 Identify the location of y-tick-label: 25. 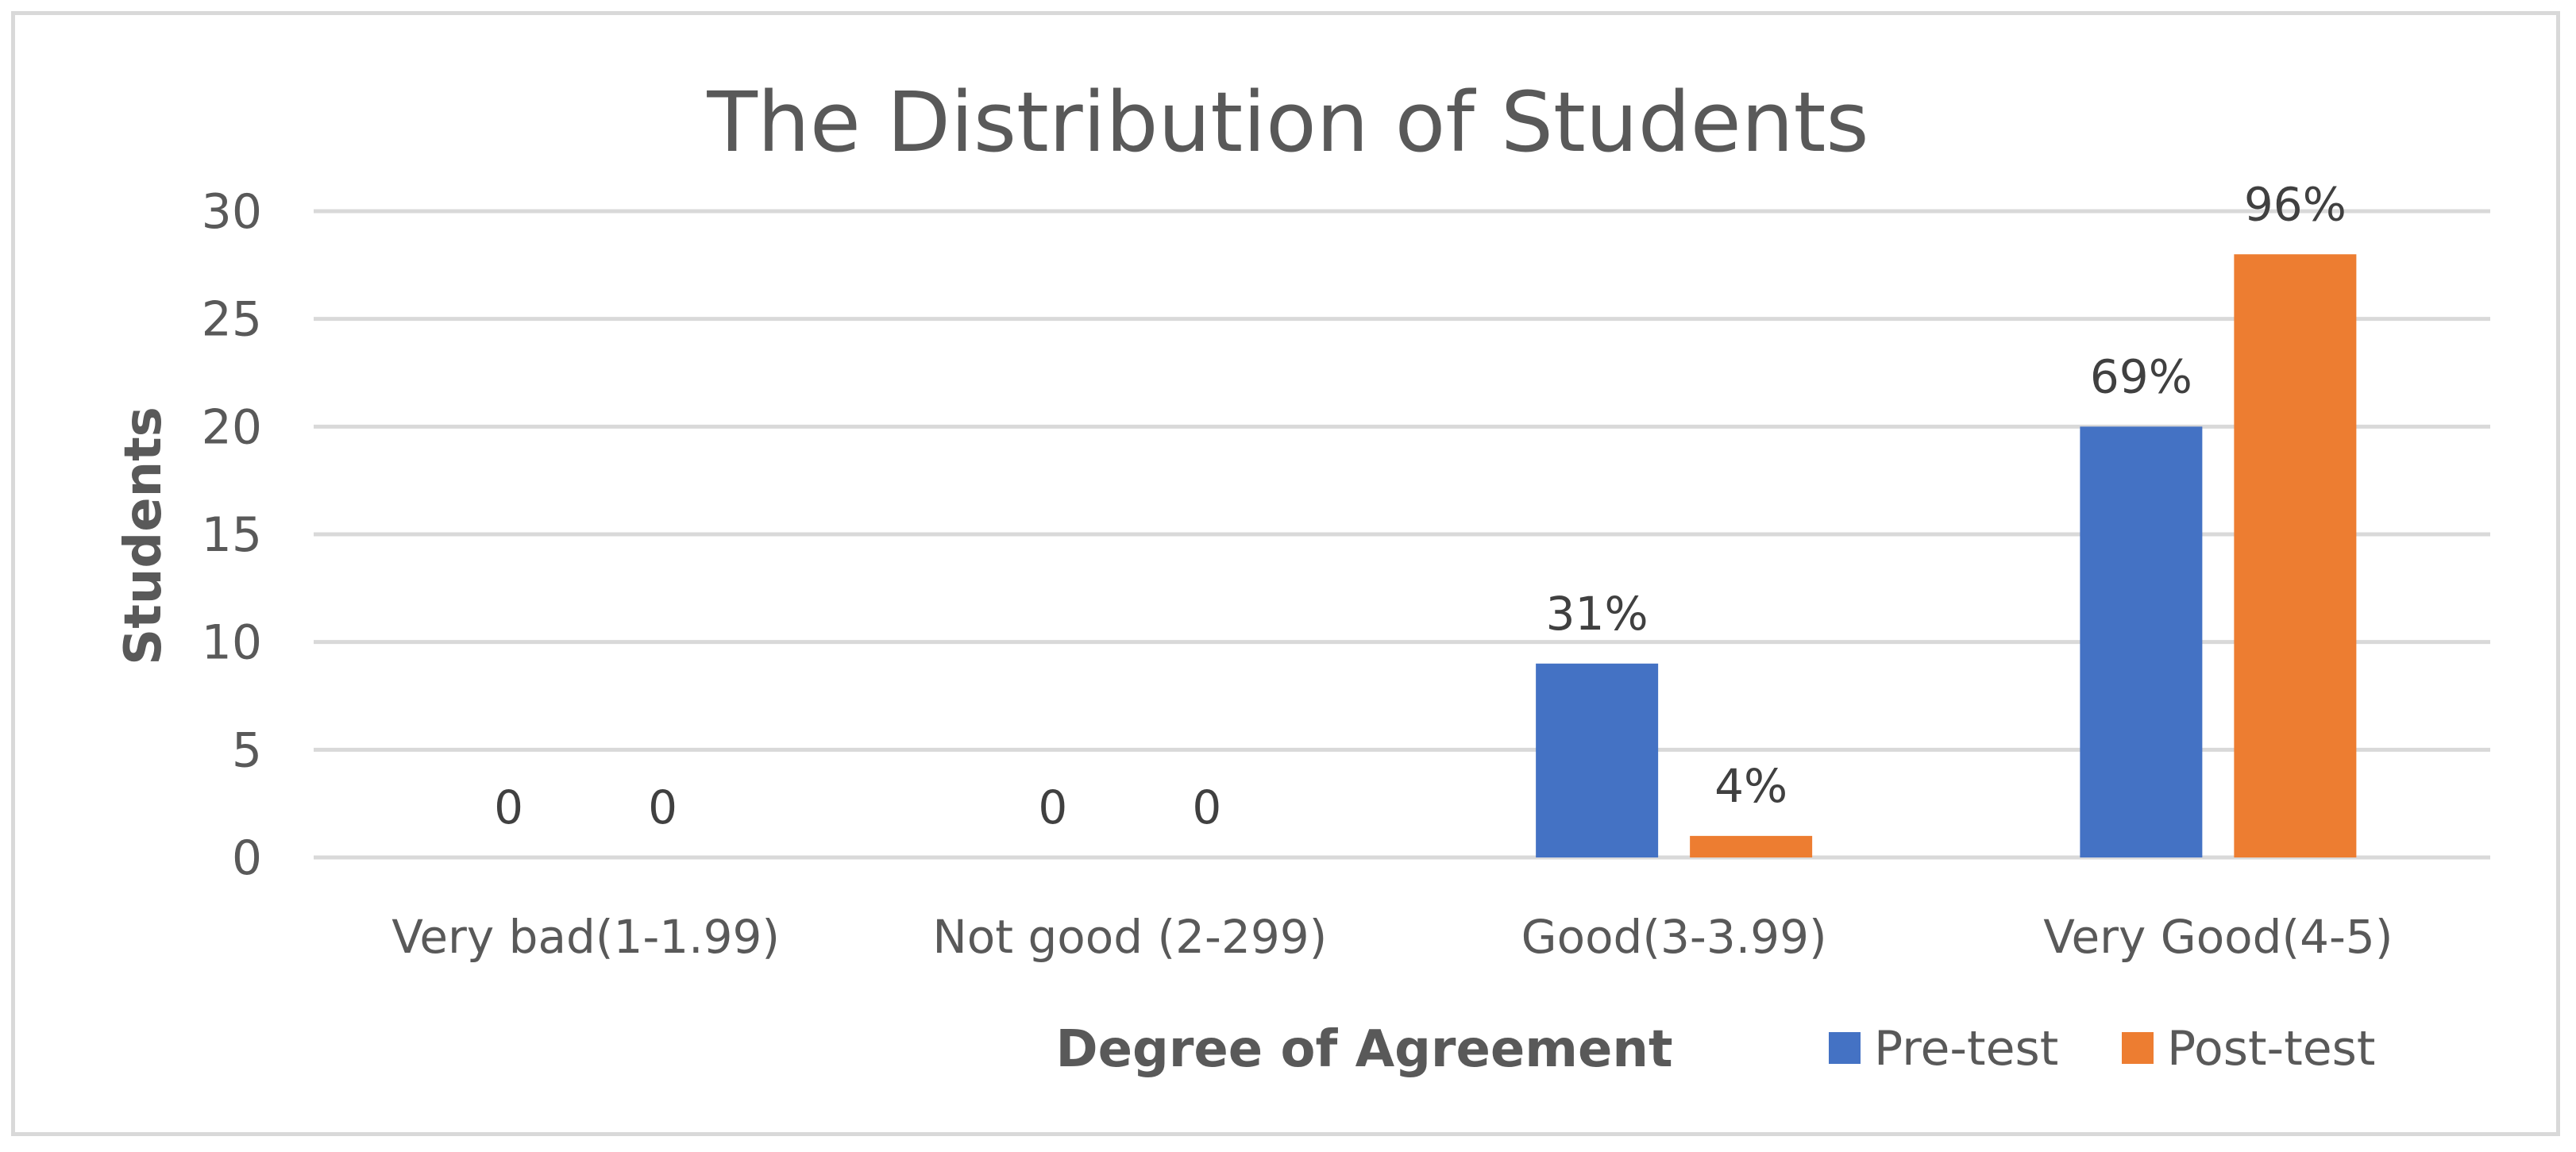
(232, 320).